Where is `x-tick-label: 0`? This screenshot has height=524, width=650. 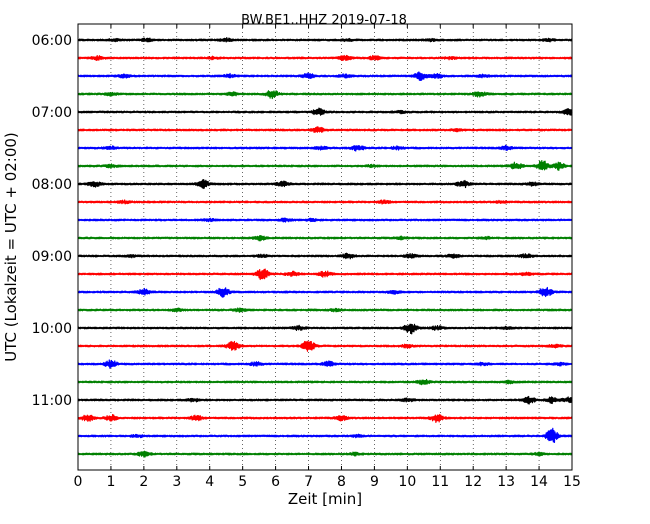
x-tick-label: 0 is located at coordinates (78, 482).